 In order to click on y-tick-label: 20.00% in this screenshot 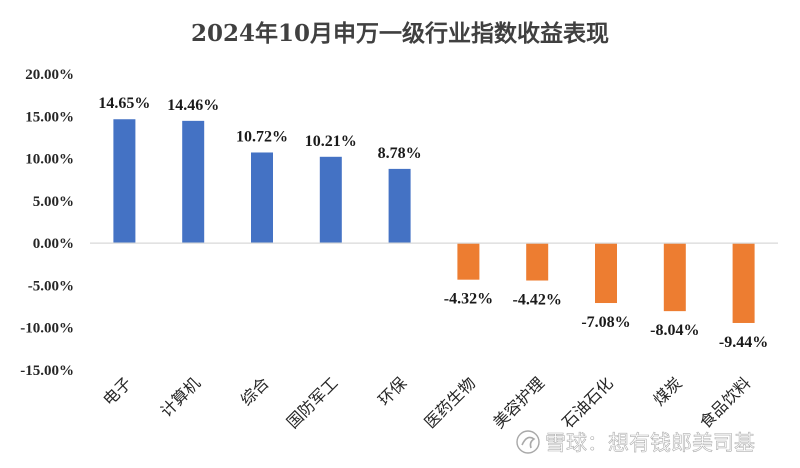, I will do `click(49, 75)`.